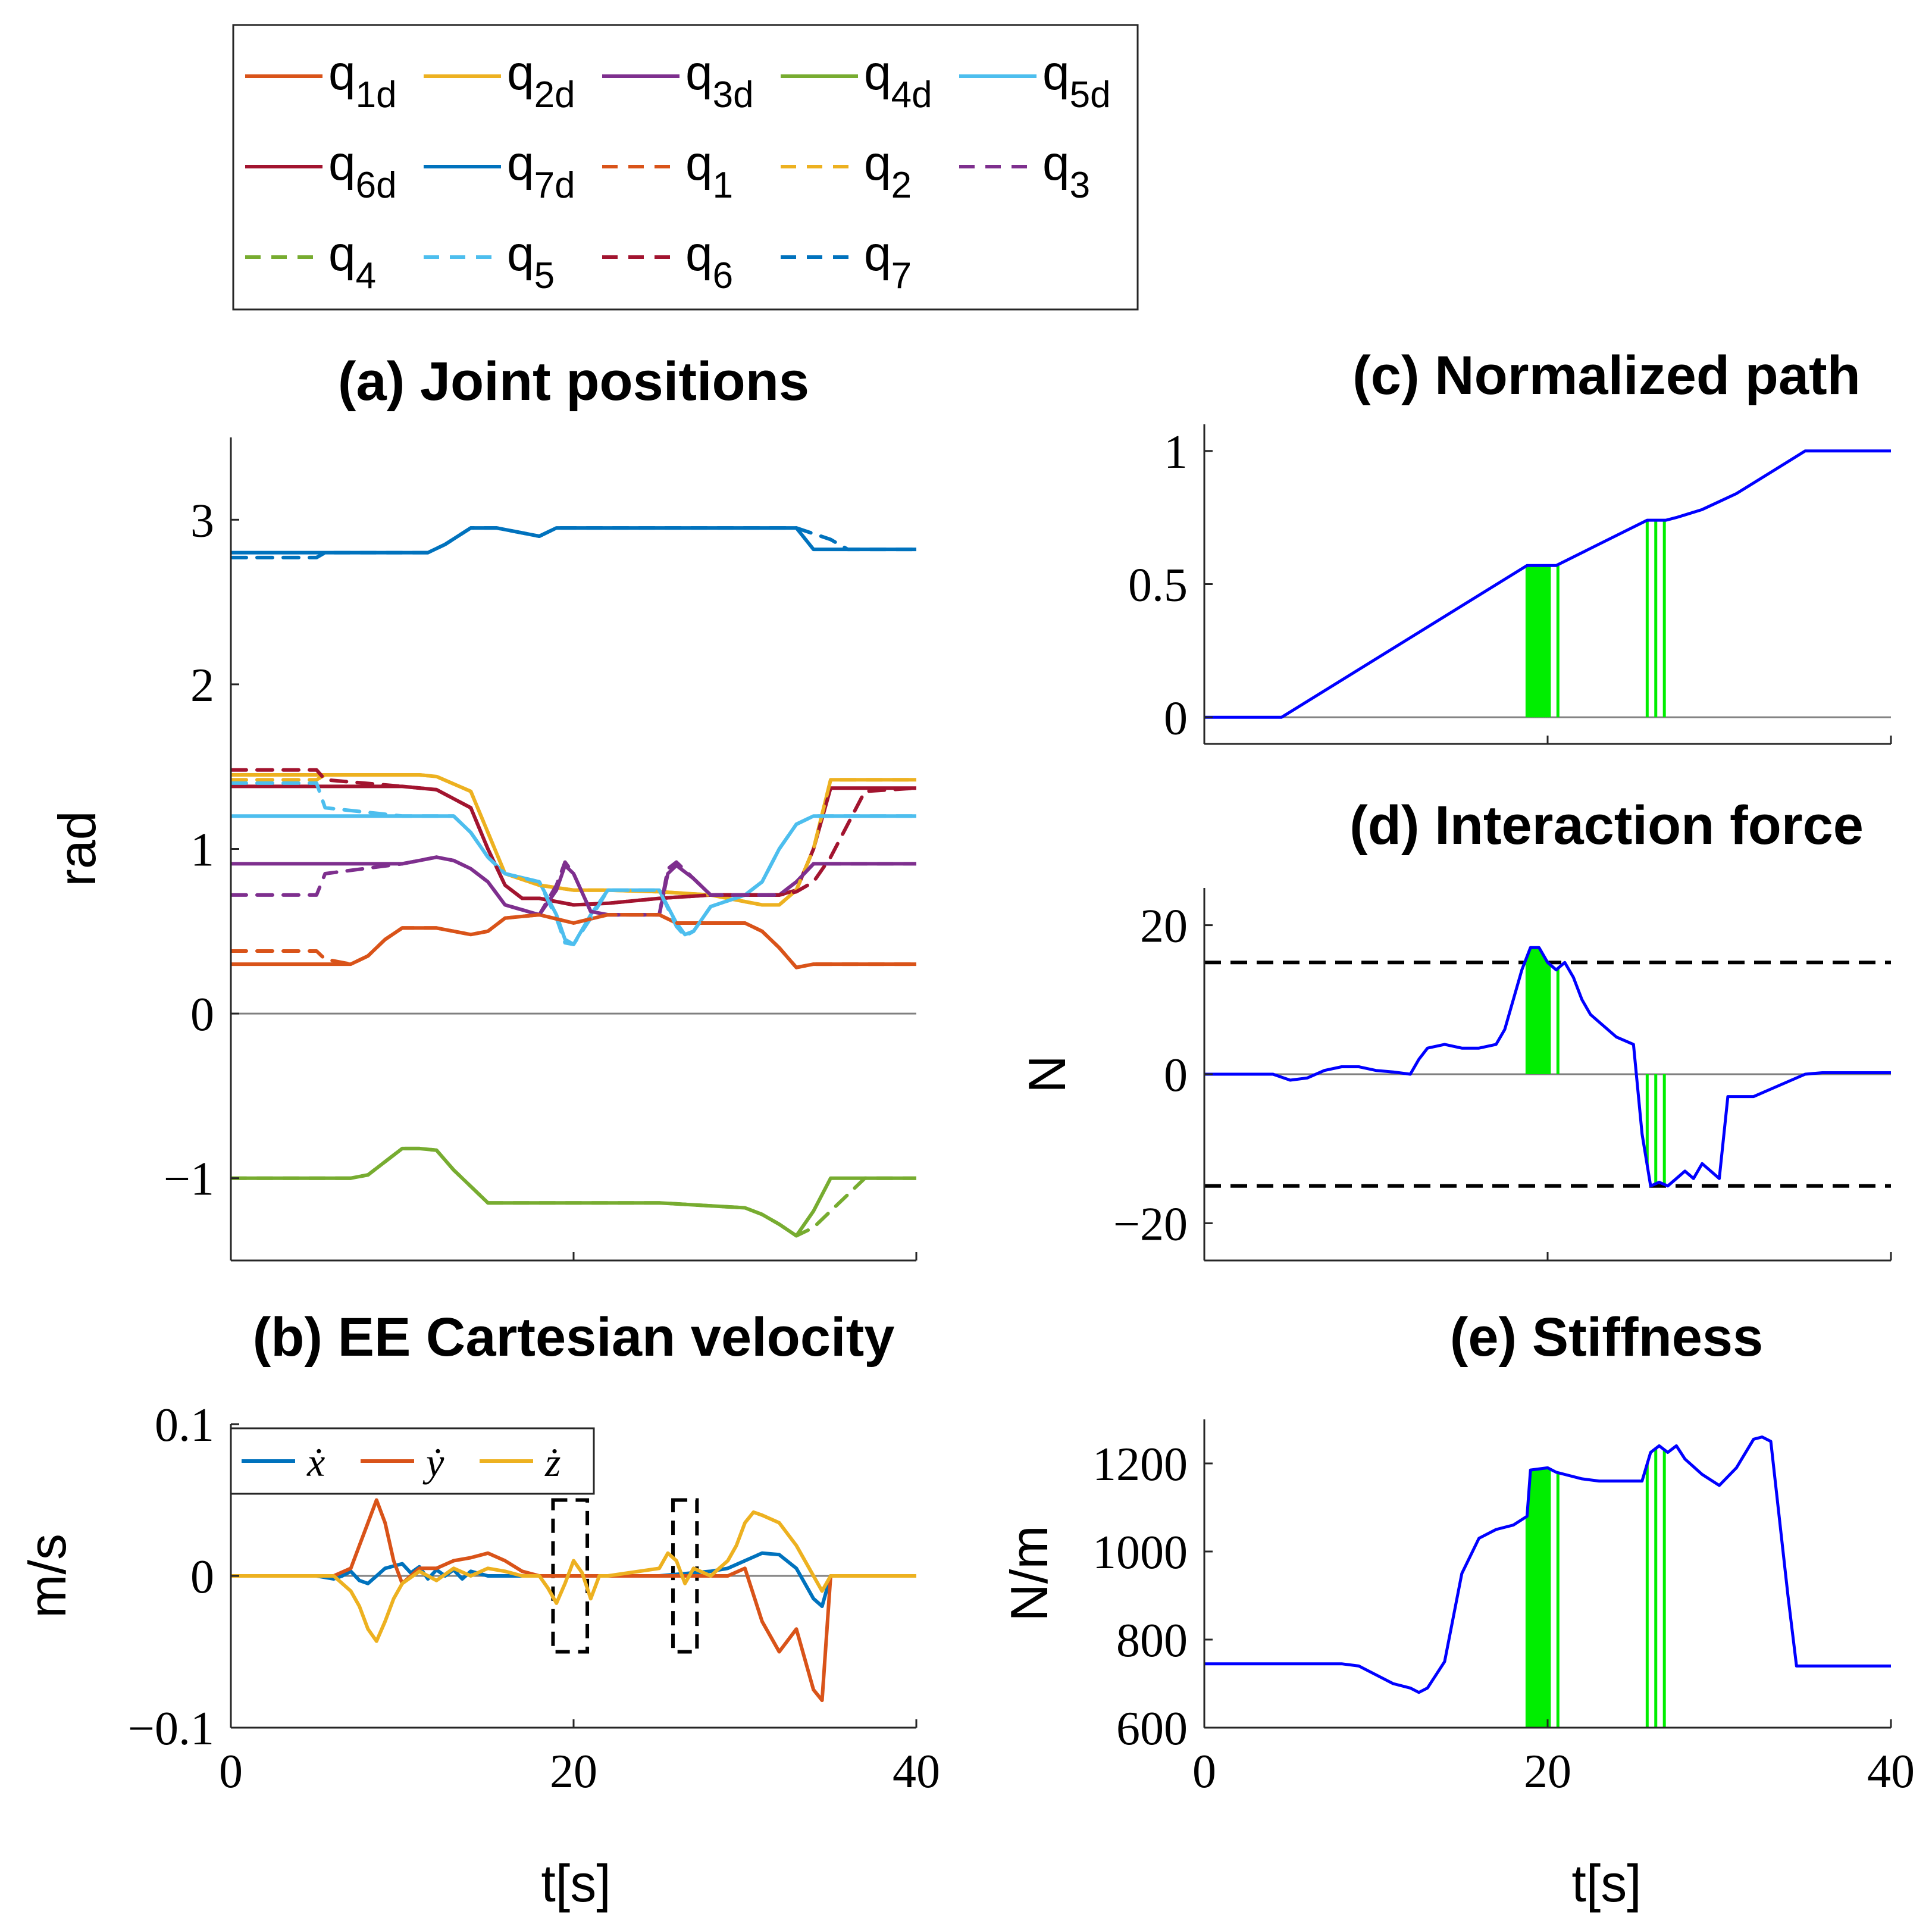 This screenshot has width=1932, height=1930. Describe the element at coordinates (78, 848) in the screenshot. I see `y-axis-label: rad` at that location.